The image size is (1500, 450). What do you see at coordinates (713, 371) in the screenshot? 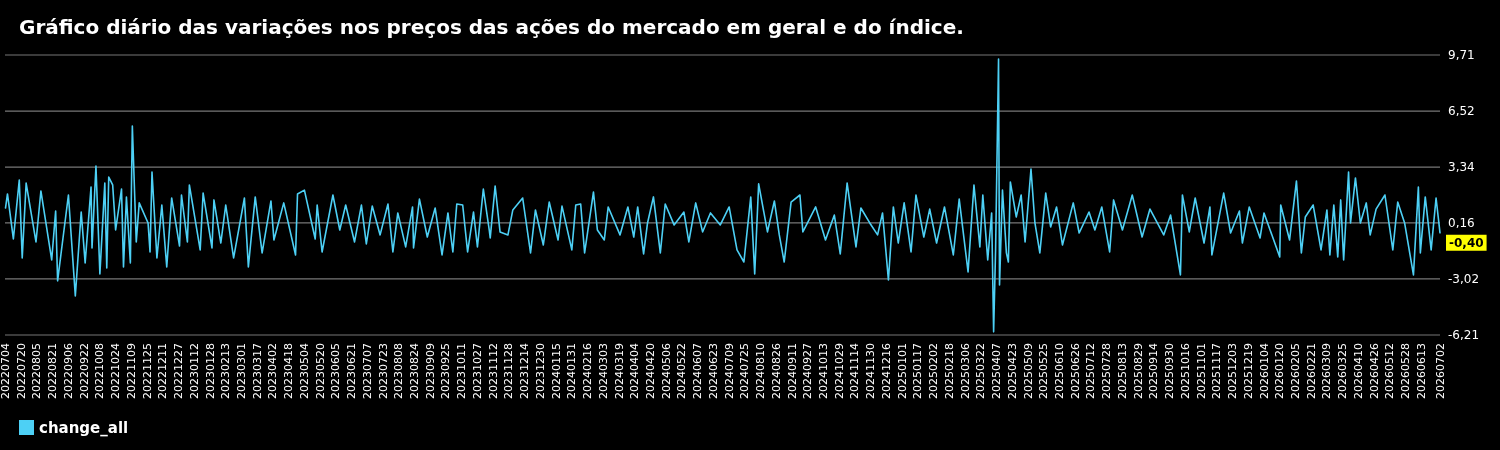
I see `x-tick-label: 20240623` at bounding box center [713, 371].